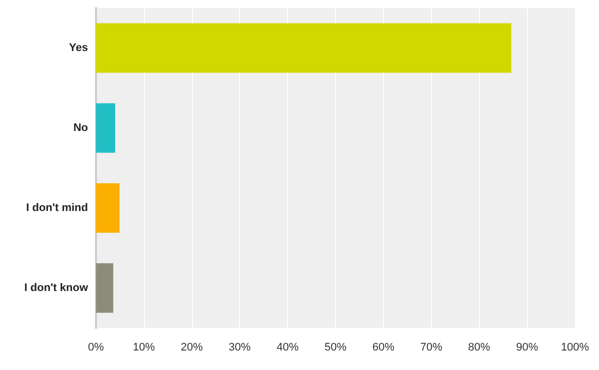  Describe the element at coordinates (479, 348) in the screenshot. I see `x-tick-label: 80%` at that location.